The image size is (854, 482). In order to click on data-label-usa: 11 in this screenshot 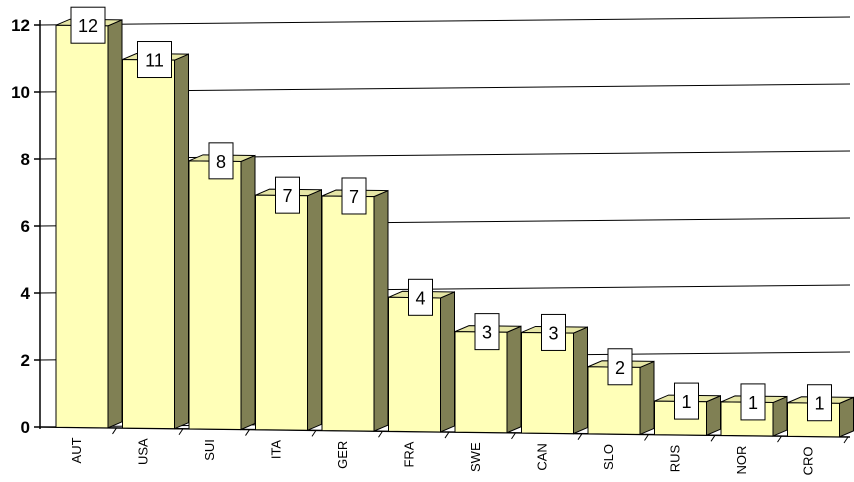, I will do `click(154, 60)`.